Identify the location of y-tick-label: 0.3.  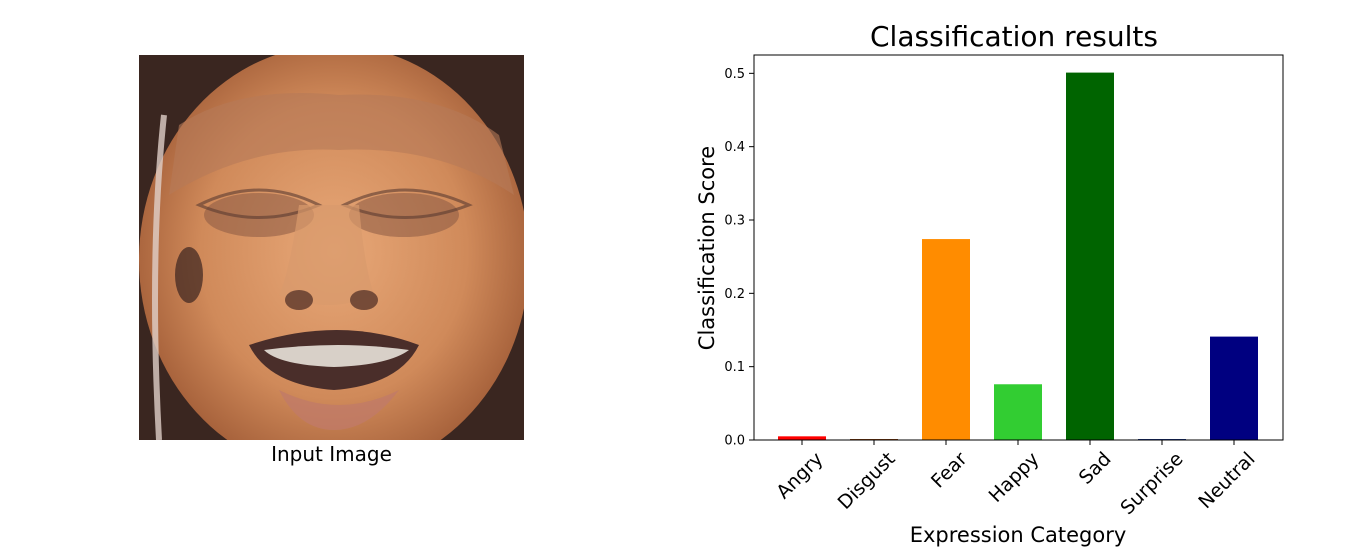
(734, 221).